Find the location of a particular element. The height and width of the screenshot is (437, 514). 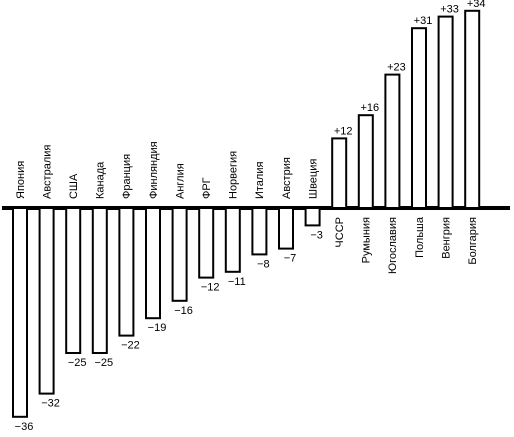

value-label: +16 is located at coordinates (369, 108).